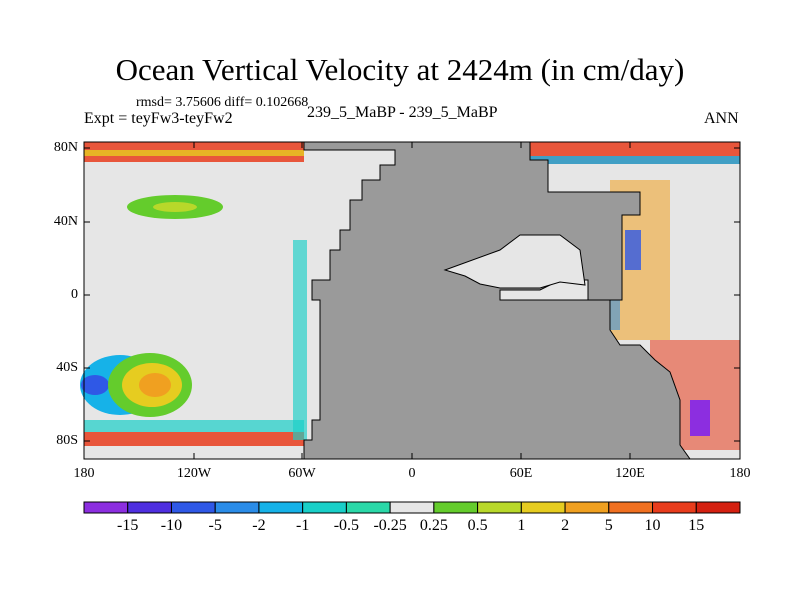  I want to click on colorbar-label: 15, so click(696, 525).